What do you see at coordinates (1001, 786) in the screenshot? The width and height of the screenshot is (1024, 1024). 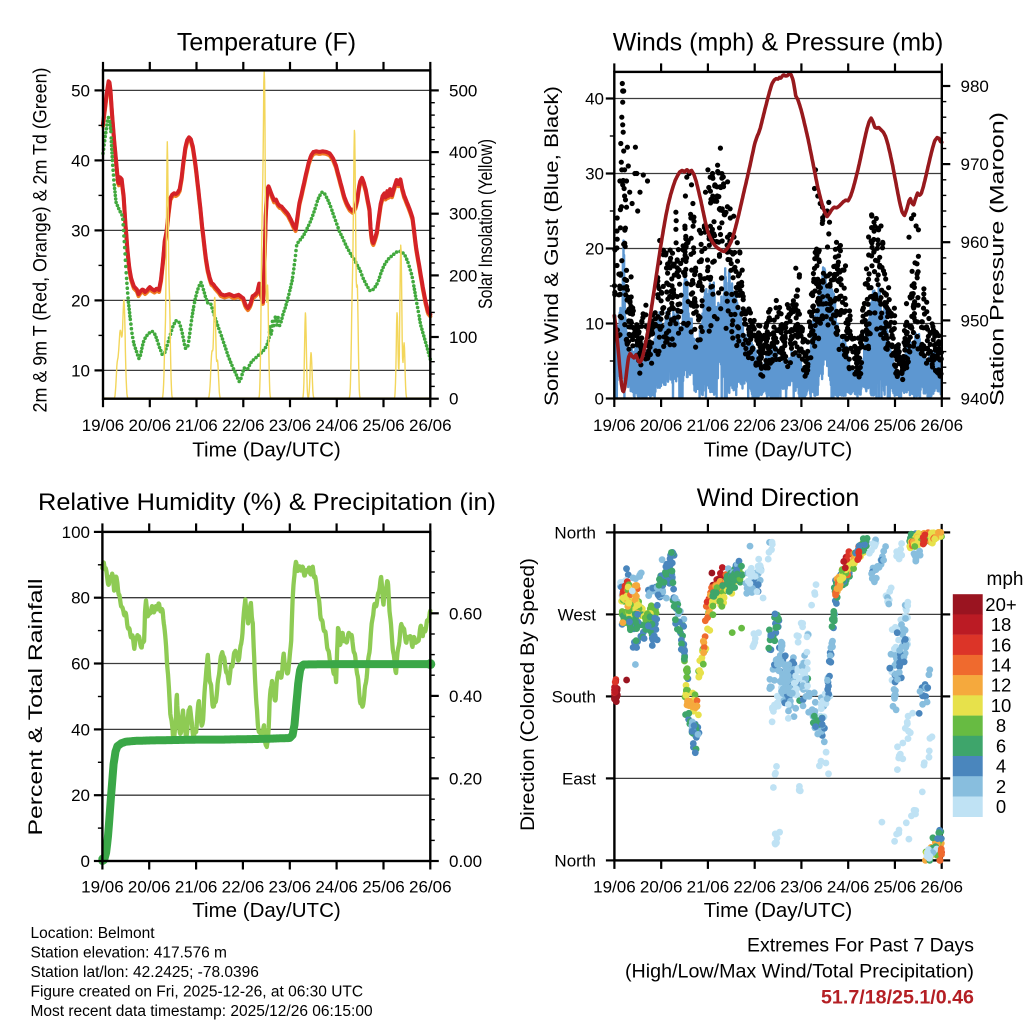 I see `svg-text: 2` at bounding box center [1001, 786].